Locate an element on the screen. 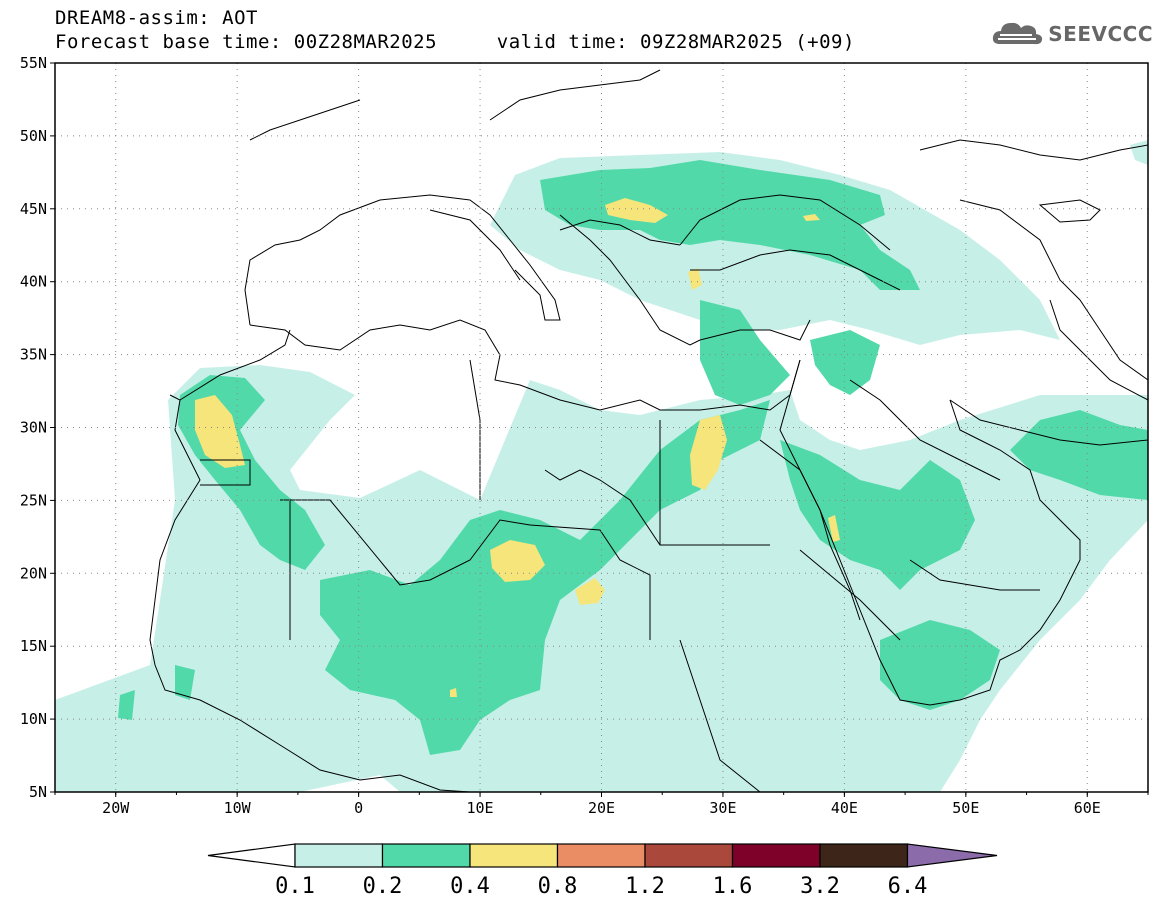 This screenshot has width=1165, height=905. lat-tick-label: 25N is located at coordinates (33, 500).